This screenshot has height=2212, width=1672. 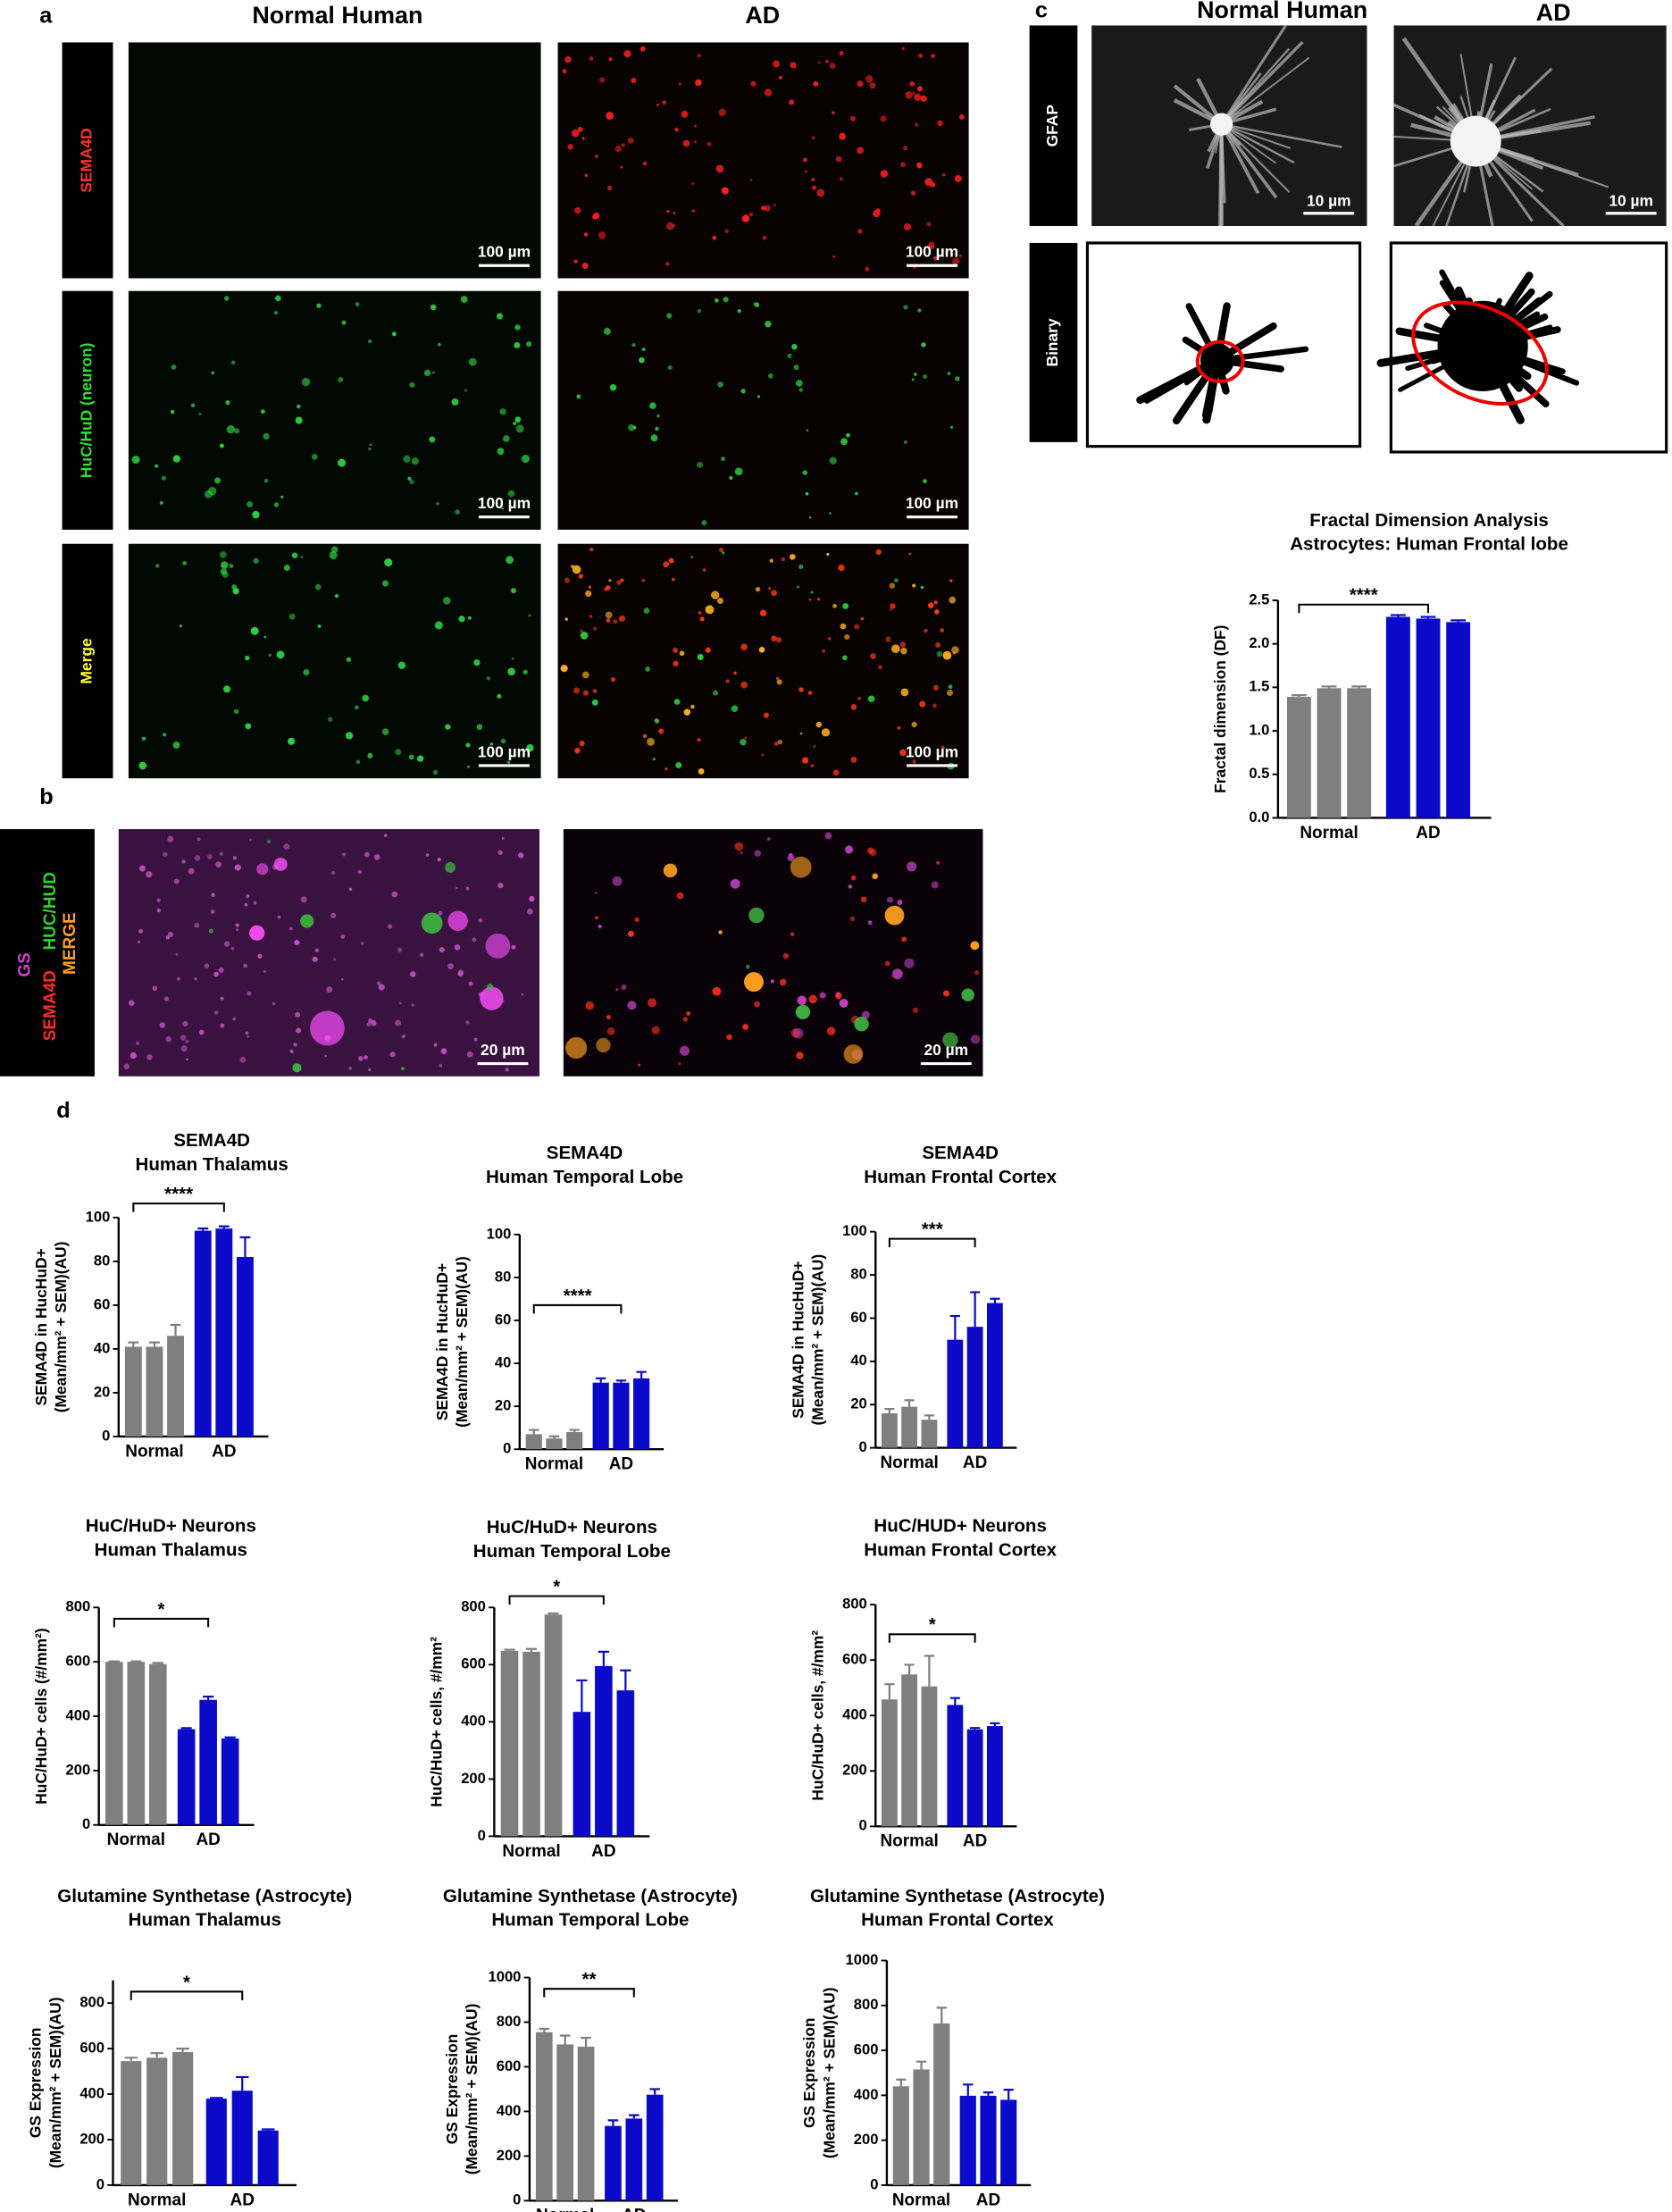 I want to click on y-tick-label: 0, so click(x=100, y=2184).